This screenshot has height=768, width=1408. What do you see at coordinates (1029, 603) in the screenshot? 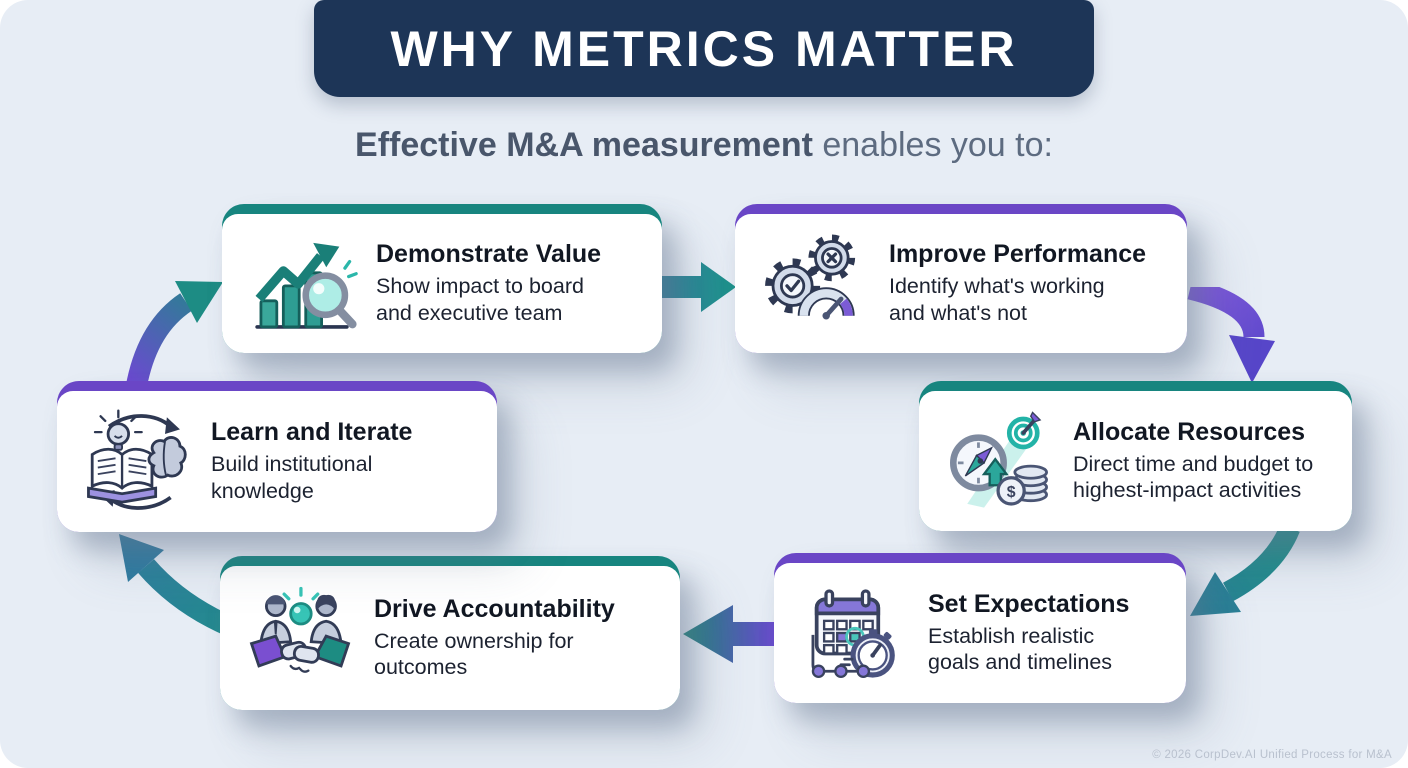
I see `card-title: Set Expectations` at bounding box center [1029, 603].